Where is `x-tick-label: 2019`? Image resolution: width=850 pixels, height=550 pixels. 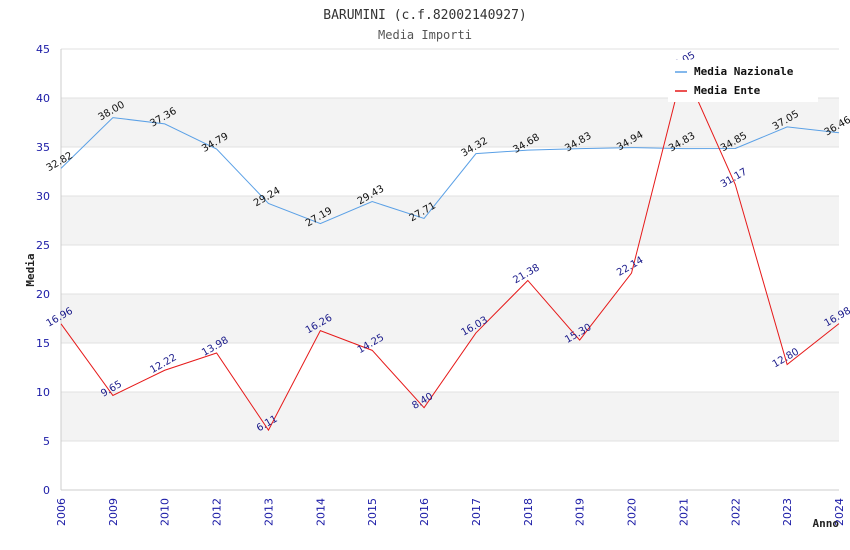 x-tick-label: 2019 is located at coordinates (580, 512).